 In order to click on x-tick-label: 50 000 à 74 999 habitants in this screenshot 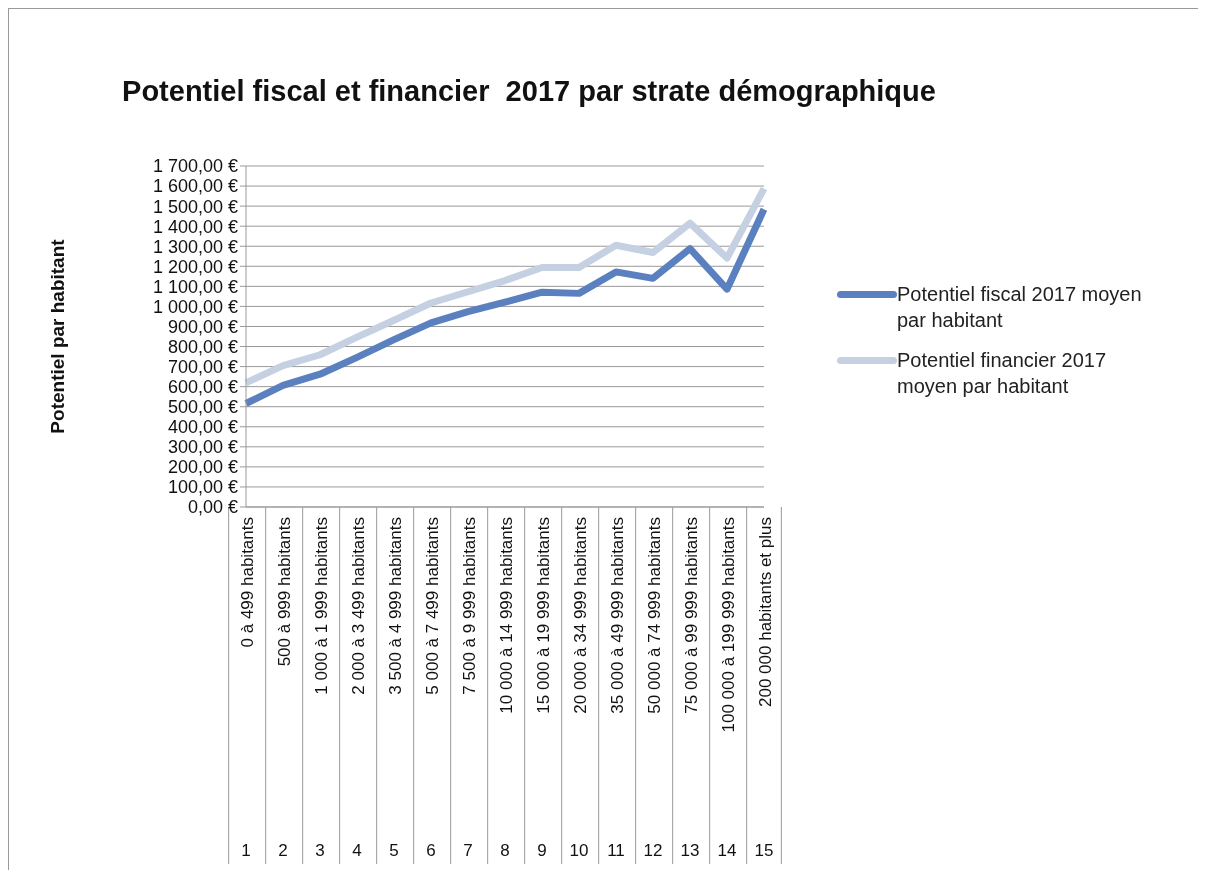, I will do `click(654, 615)`.